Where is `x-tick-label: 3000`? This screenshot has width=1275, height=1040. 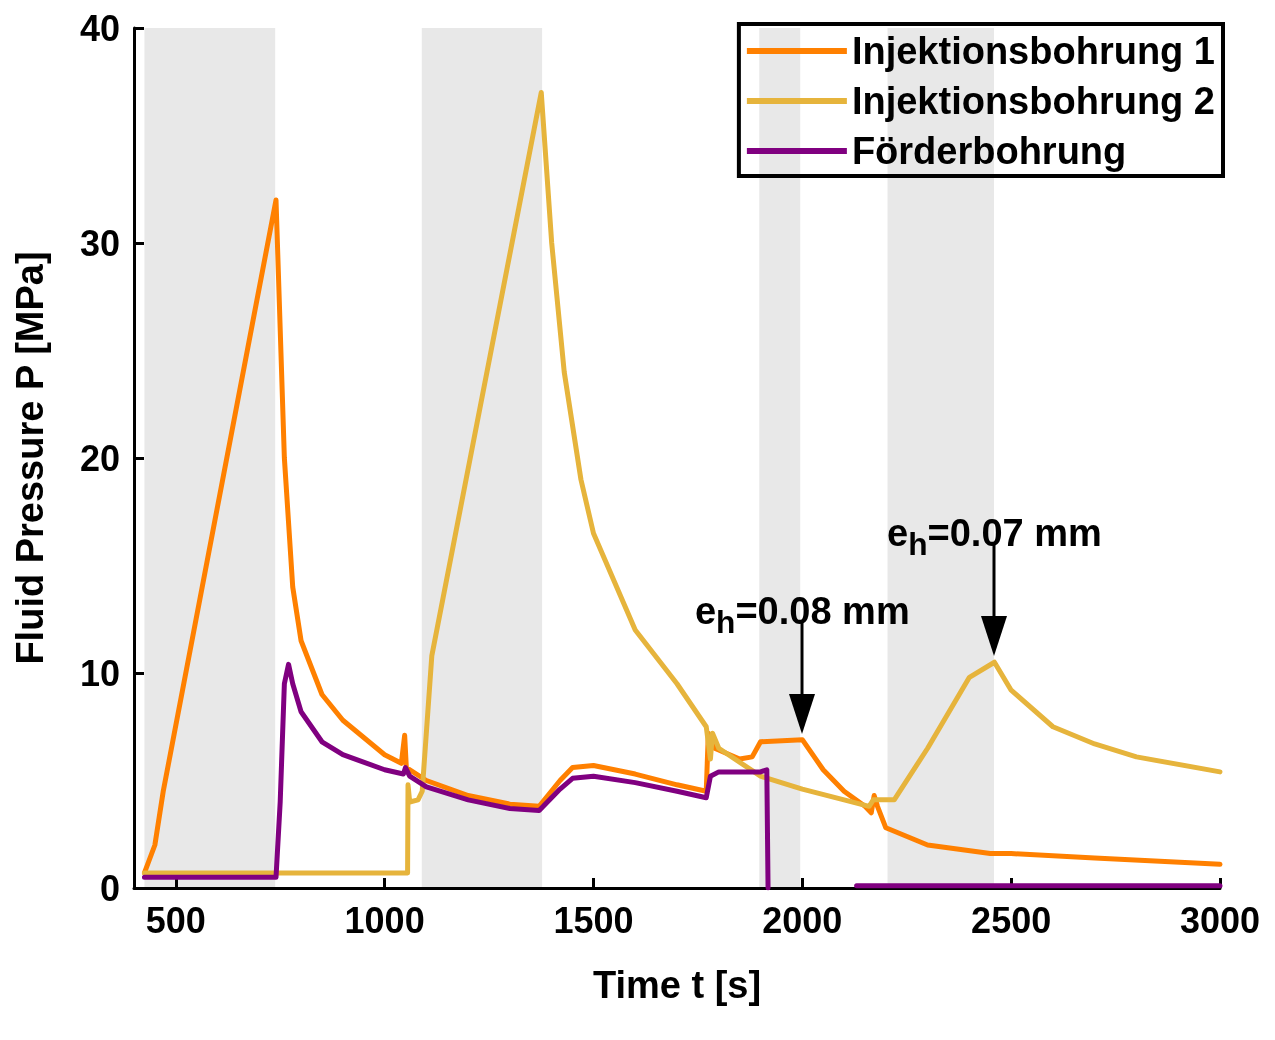 x-tick-label: 3000 is located at coordinates (1220, 920).